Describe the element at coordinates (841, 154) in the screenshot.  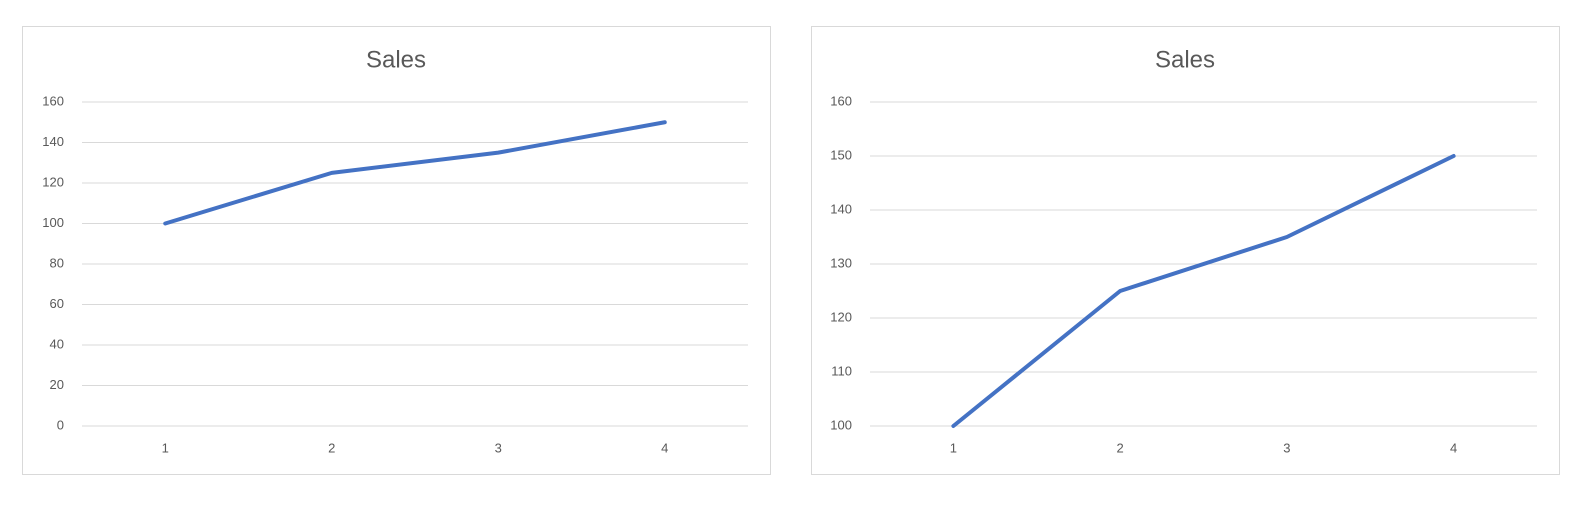
I see `y-tick-label: 150` at that location.